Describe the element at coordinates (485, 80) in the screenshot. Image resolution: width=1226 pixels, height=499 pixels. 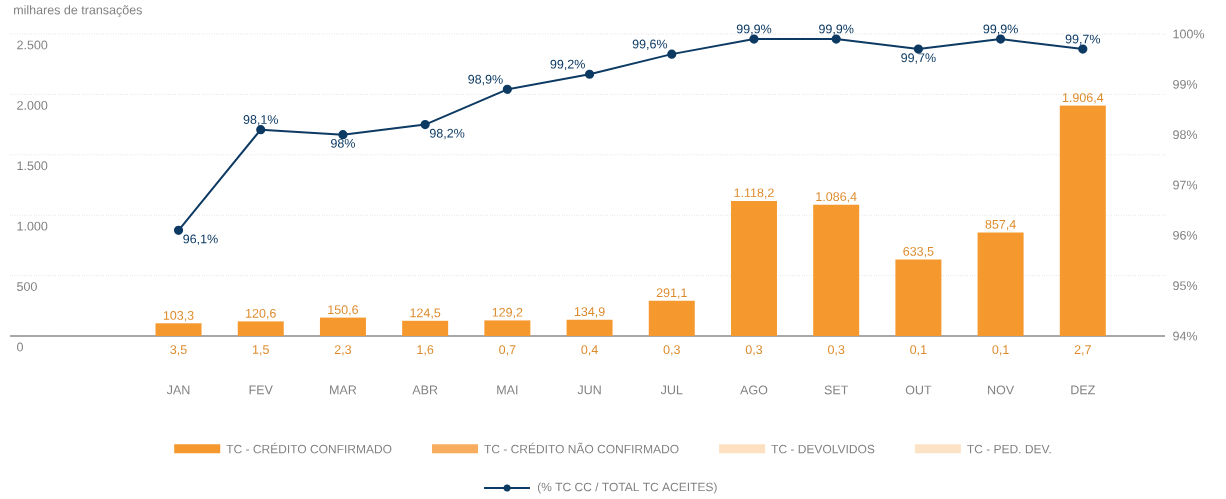
I see `data-label: 98,9%` at that location.